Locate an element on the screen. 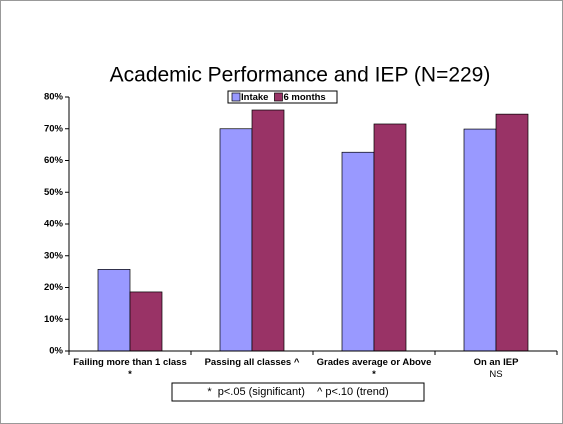  x-tick-label: On an IEP is located at coordinates (496, 362).